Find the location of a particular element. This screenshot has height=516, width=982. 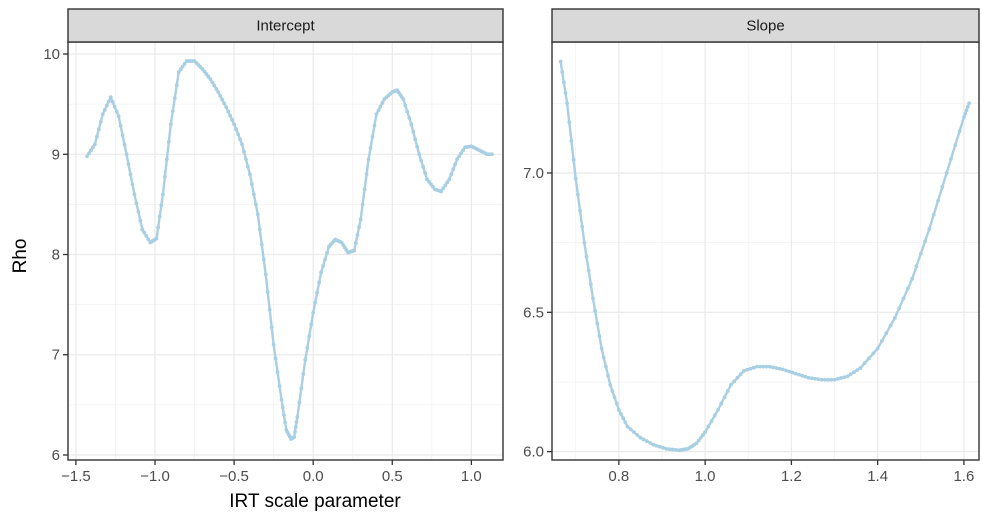

y-tick-label: 8 is located at coordinates (56, 255).